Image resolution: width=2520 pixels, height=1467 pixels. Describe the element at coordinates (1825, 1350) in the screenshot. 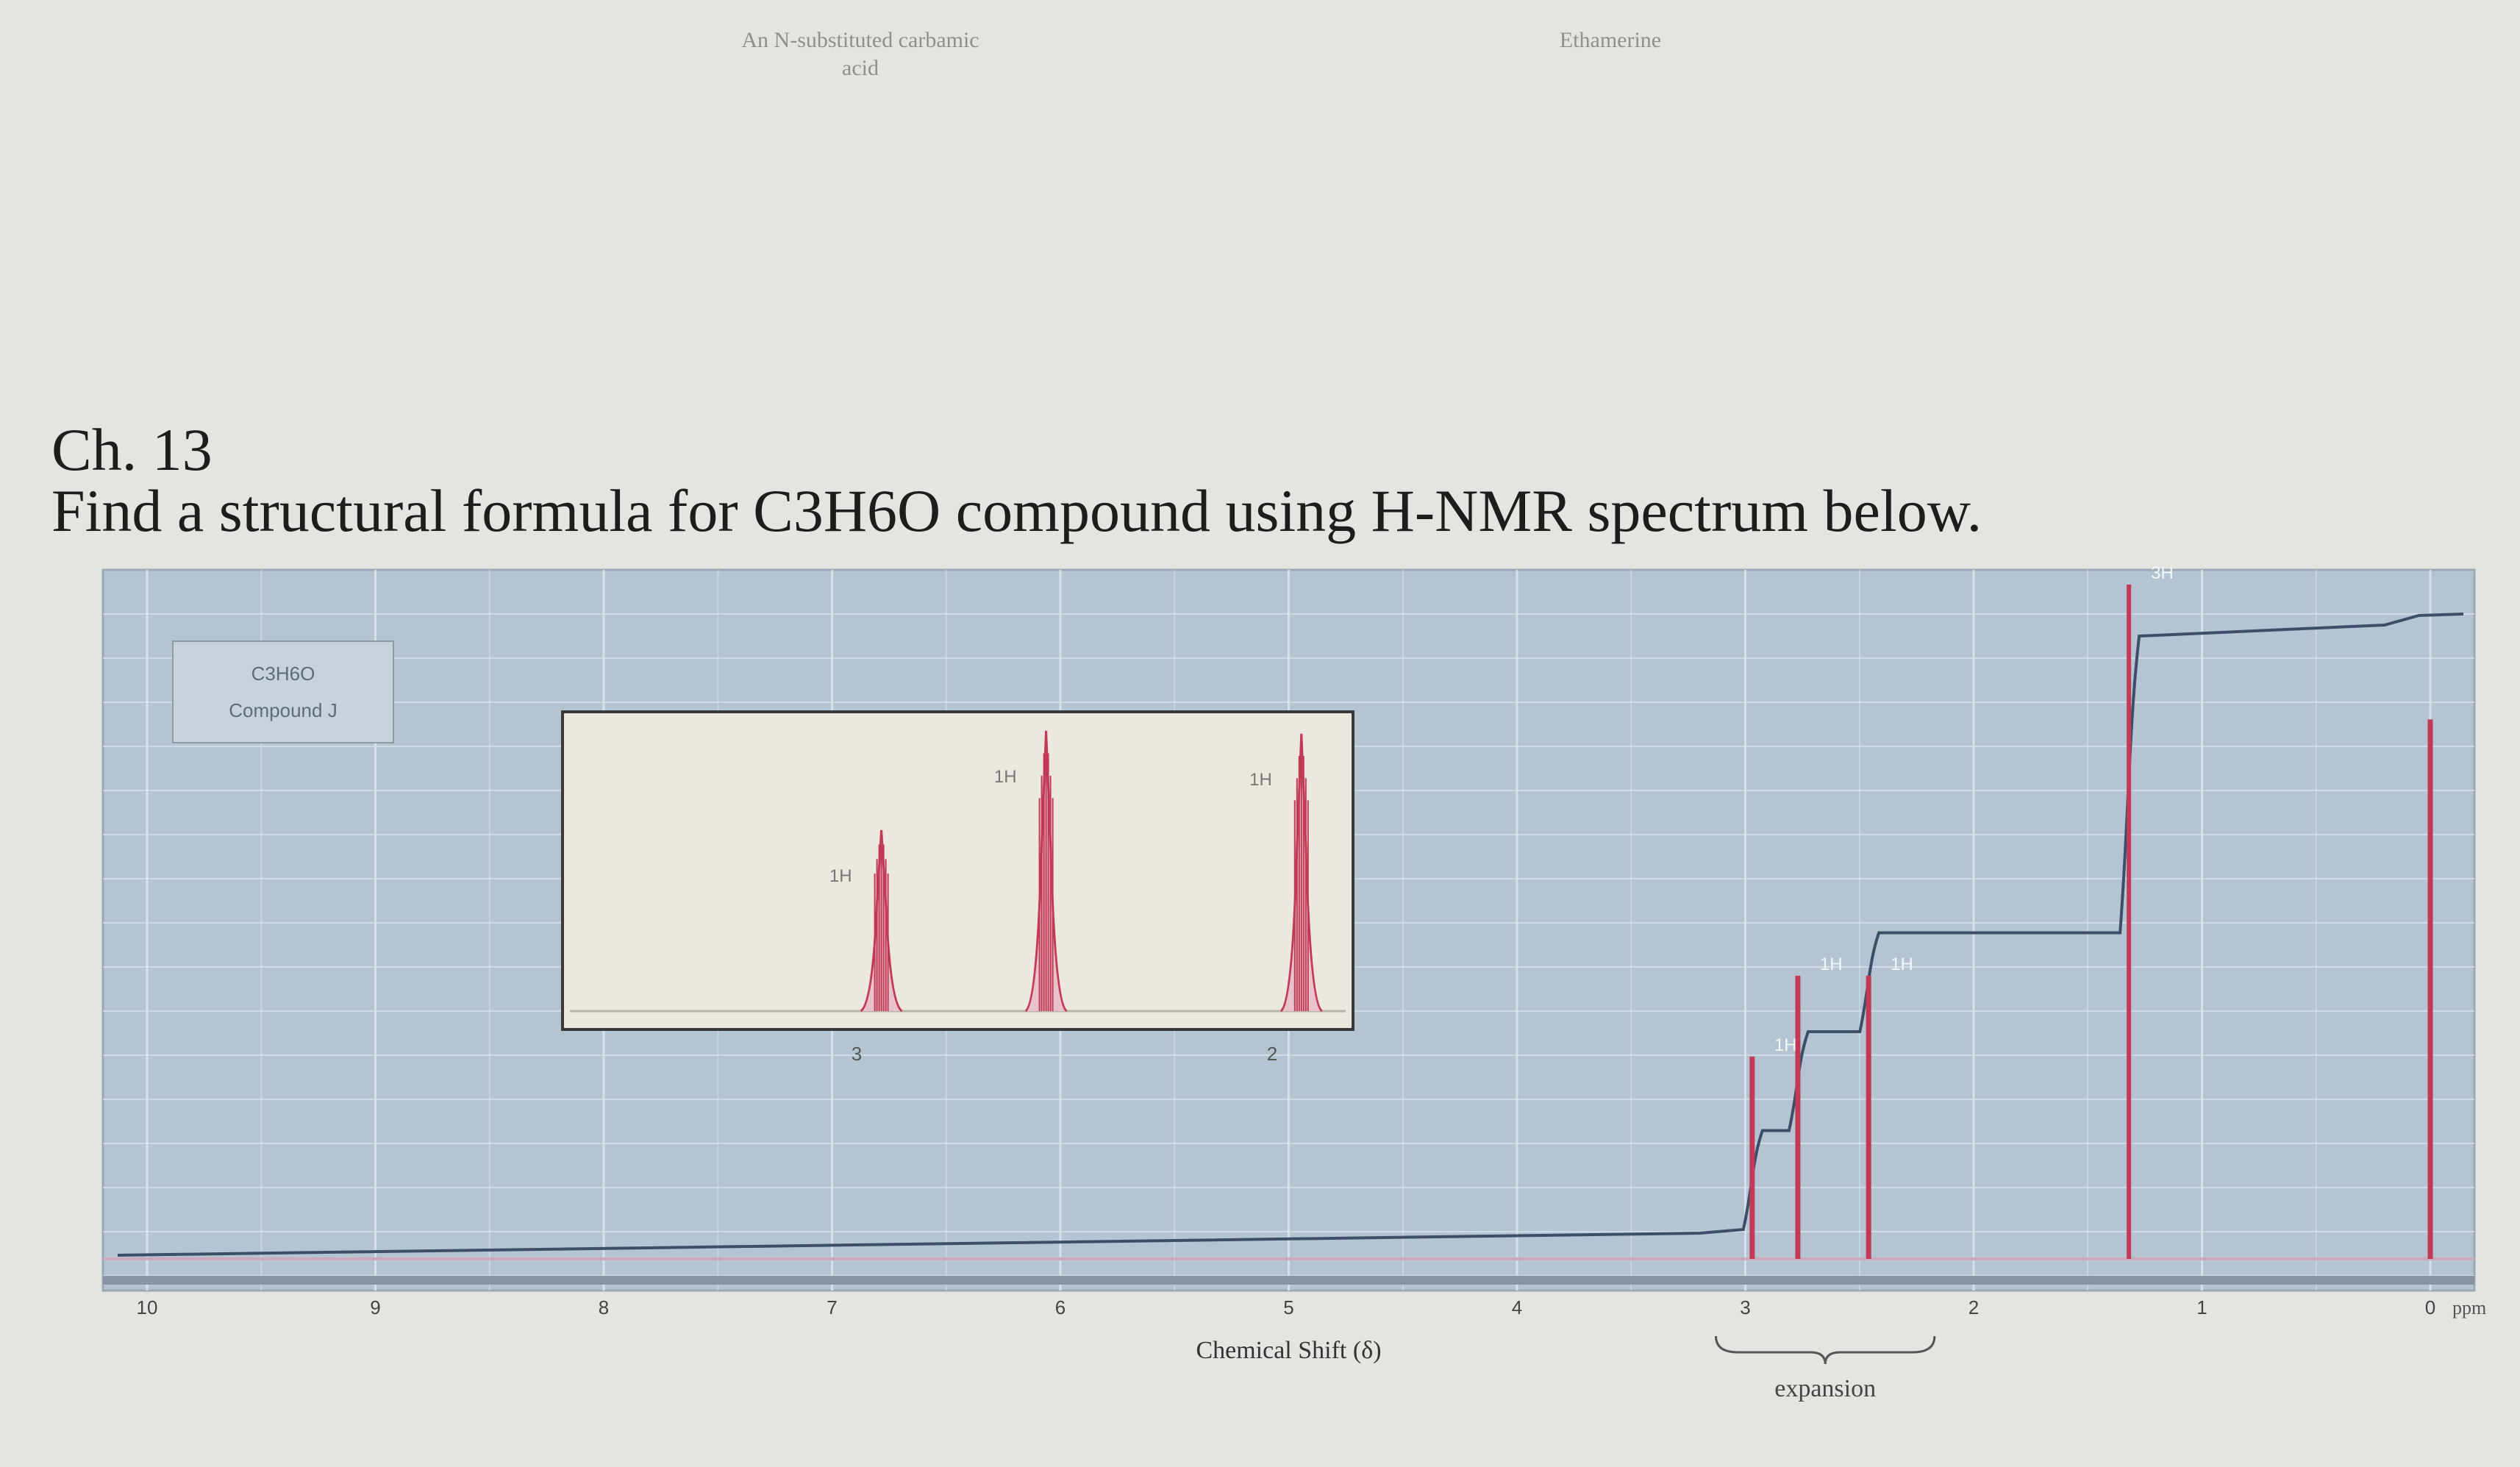

I see `expansion-brace` at that location.